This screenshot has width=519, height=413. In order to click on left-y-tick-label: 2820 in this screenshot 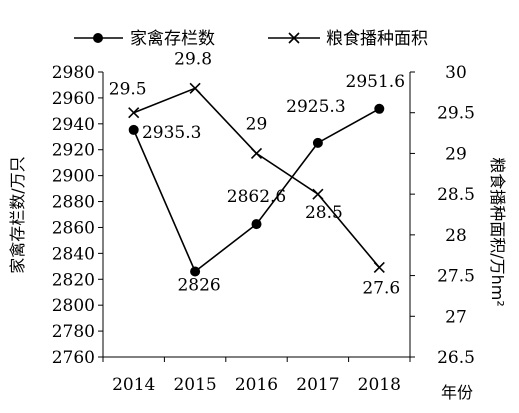, I will do `click(73, 280)`.